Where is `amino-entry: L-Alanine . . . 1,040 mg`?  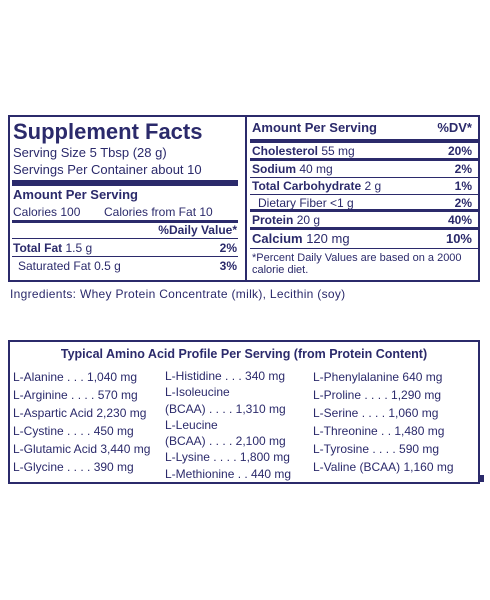 amino-entry: L-Alanine . . . 1,040 mg is located at coordinates (75, 377).